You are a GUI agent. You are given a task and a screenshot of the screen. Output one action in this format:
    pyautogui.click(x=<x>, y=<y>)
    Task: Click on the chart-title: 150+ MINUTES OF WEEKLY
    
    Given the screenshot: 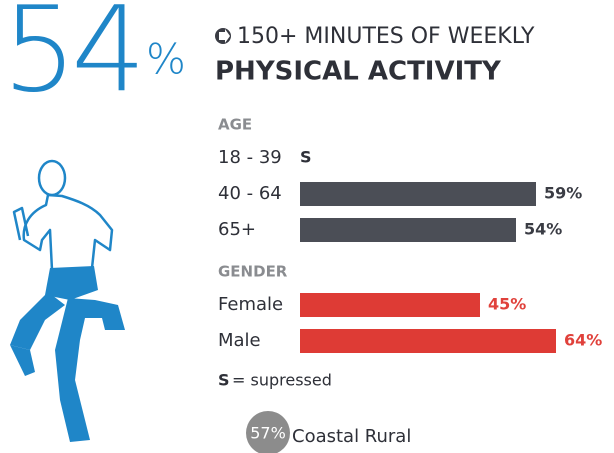 What is the action you would take?
    pyautogui.click(x=386, y=36)
    